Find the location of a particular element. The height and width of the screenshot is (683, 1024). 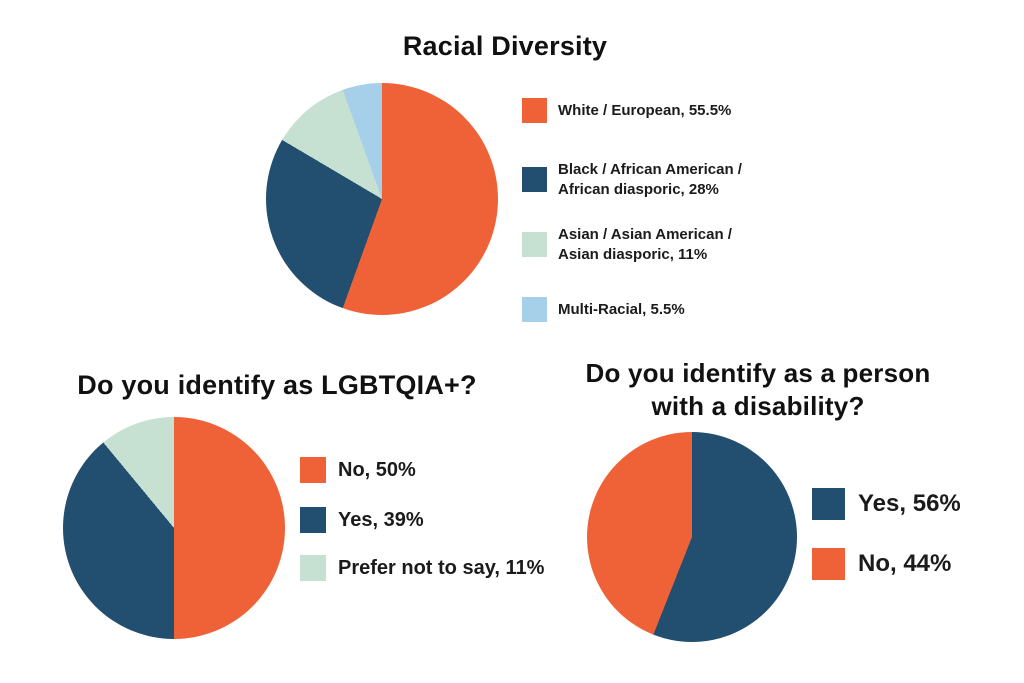

legend-label: White / European, 55.5% is located at coordinates (644, 111).